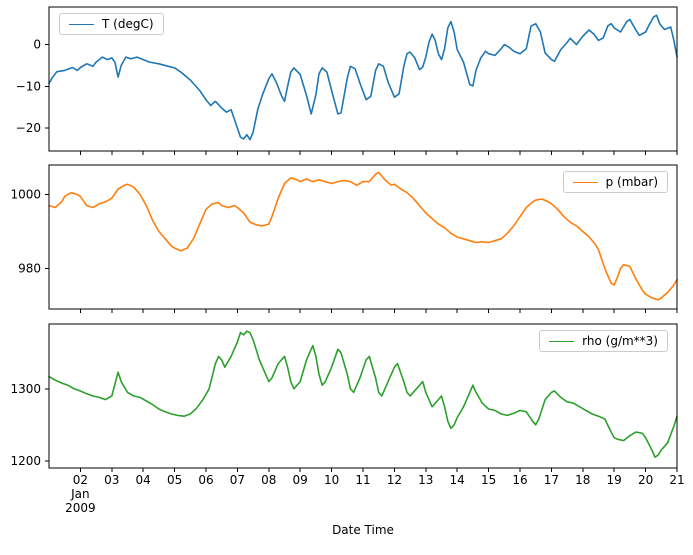 The height and width of the screenshot is (555, 693). Describe the element at coordinates (25, 389) in the screenshot. I see `y-tick-label: 1300` at that location.